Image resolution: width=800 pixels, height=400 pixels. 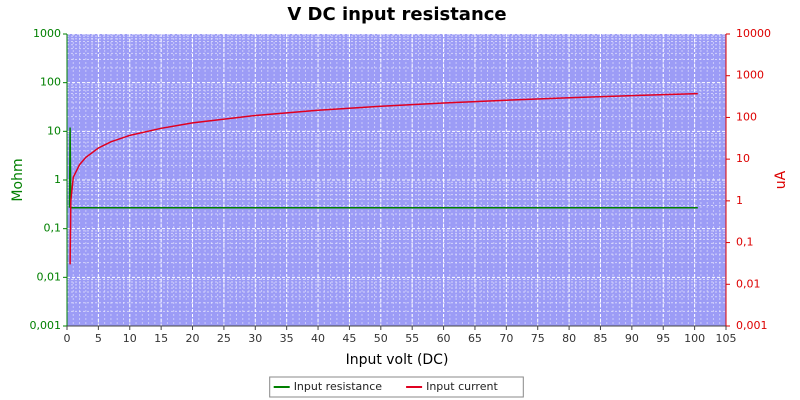 What do you see at coordinates (318, 338) in the screenshot?
I see `x-tick-label: 40` at bounding box center [318, 338].